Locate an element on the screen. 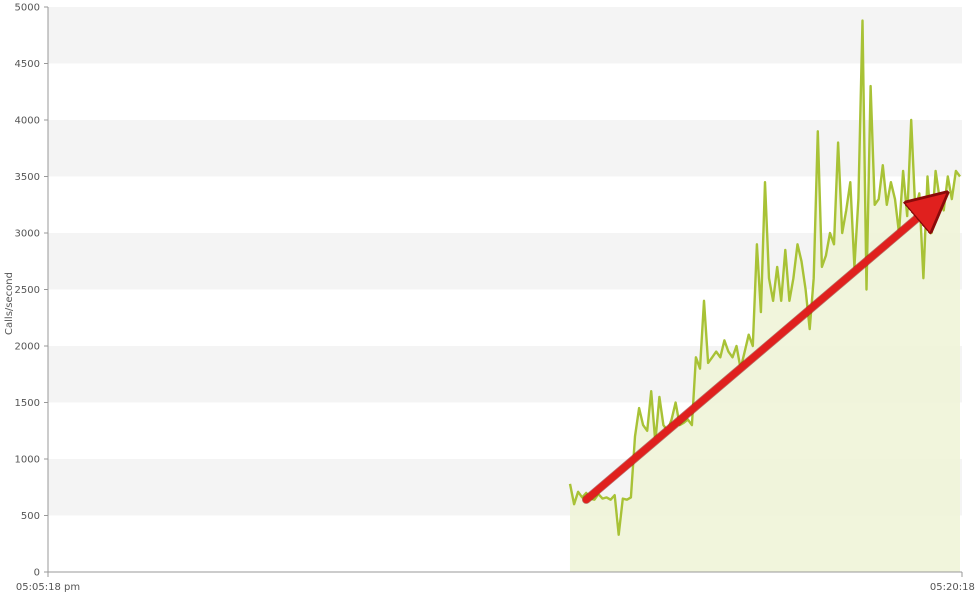  y-tick-labels: 0 500 1000 1500 2000 2500 3000 3500 4000 4500 5000 is located at coordinates (31, 291).